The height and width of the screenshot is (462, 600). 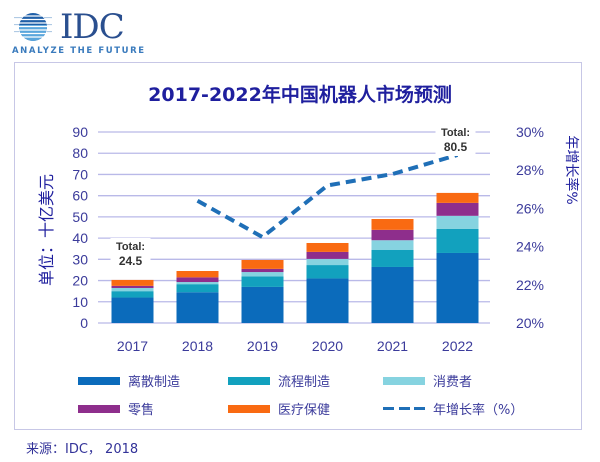 What do you see at coordinates (304, 410) in the screenshot?
I see `legend-label-healthcare: 医疗保健` at bounding box center [304, 410].